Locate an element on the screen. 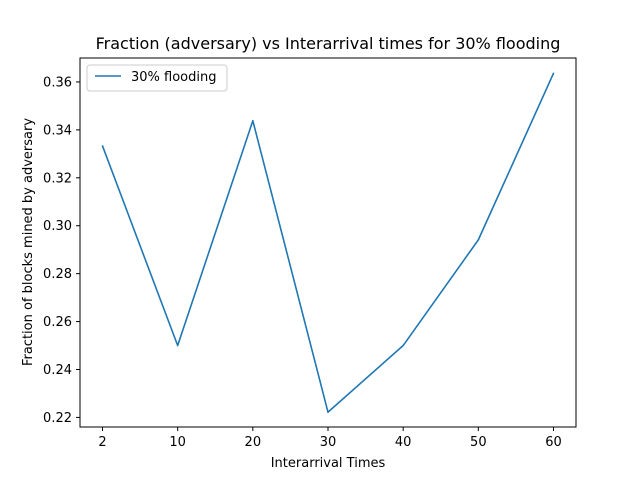 This screenshot has height=480, width=640. legend-box is located at coordinates (157, 78).